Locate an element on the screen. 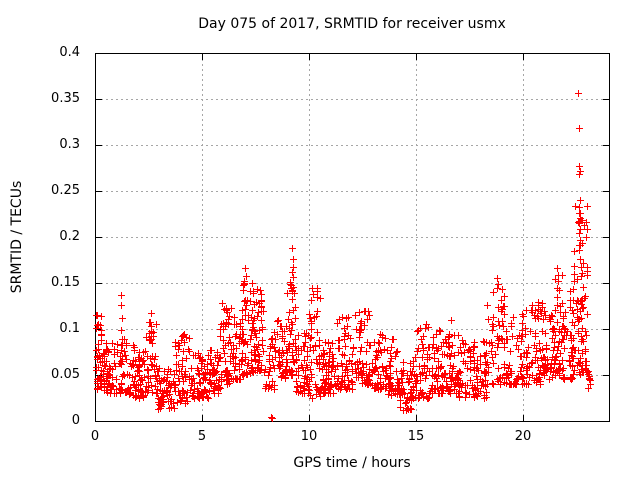 Image resolution: width=640 pixels, height=480 pixels. y-tick-label-0.4: 0.4 is located at coordinates (69, 52).